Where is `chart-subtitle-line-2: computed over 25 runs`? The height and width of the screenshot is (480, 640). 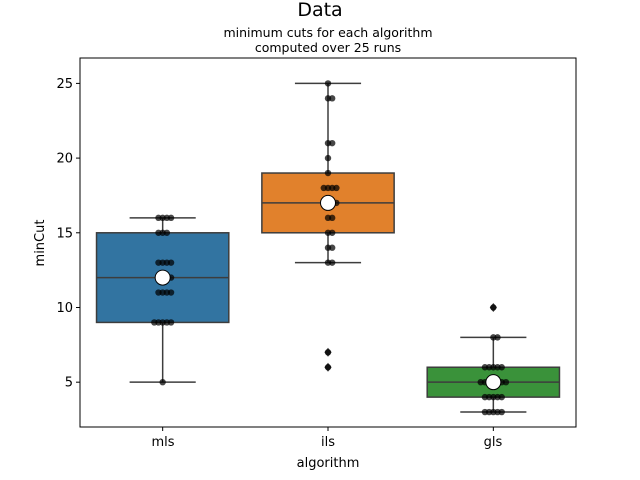
chart-subtitle-line-2: computed over 25 runs is located at coordinates (328, 47).